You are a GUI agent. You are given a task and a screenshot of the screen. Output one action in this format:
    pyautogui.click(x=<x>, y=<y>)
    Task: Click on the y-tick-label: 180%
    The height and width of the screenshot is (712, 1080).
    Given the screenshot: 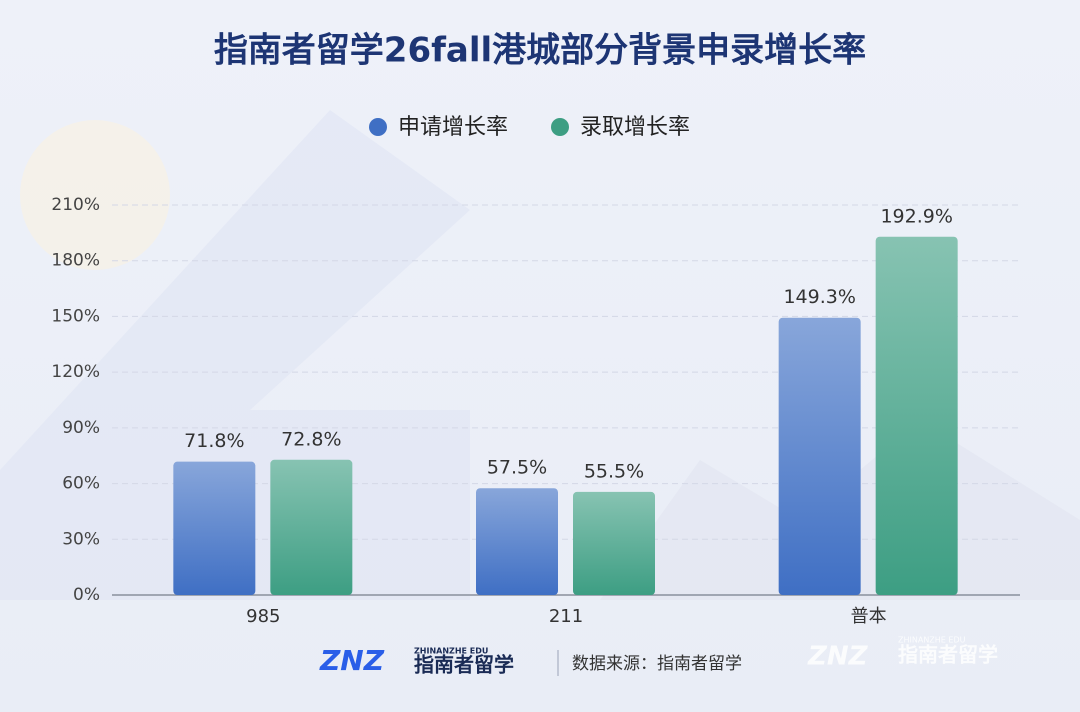 What is the action you would take?
    pyautogui.click(x=75, y=261)
    